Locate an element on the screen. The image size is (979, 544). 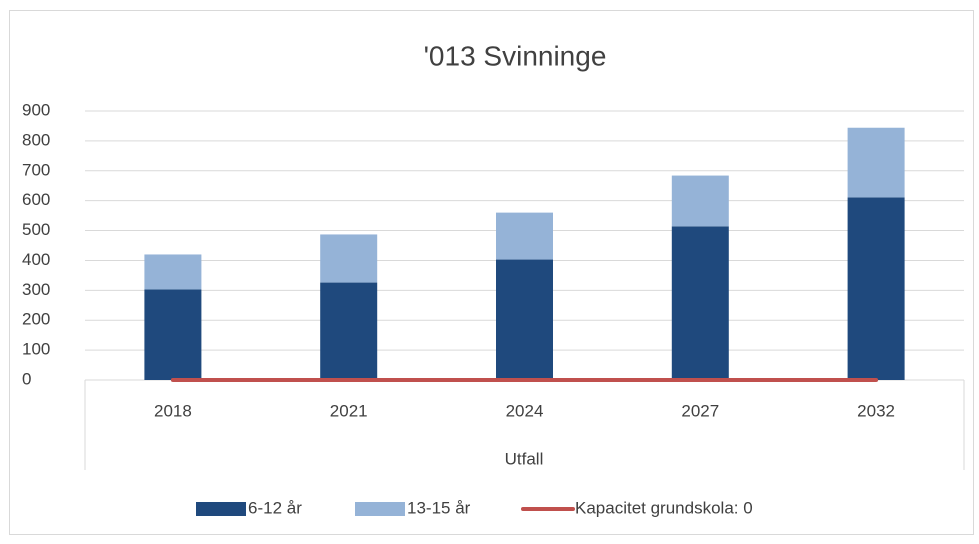
y-tick-label: 800 is located at coordinates (36, 139).